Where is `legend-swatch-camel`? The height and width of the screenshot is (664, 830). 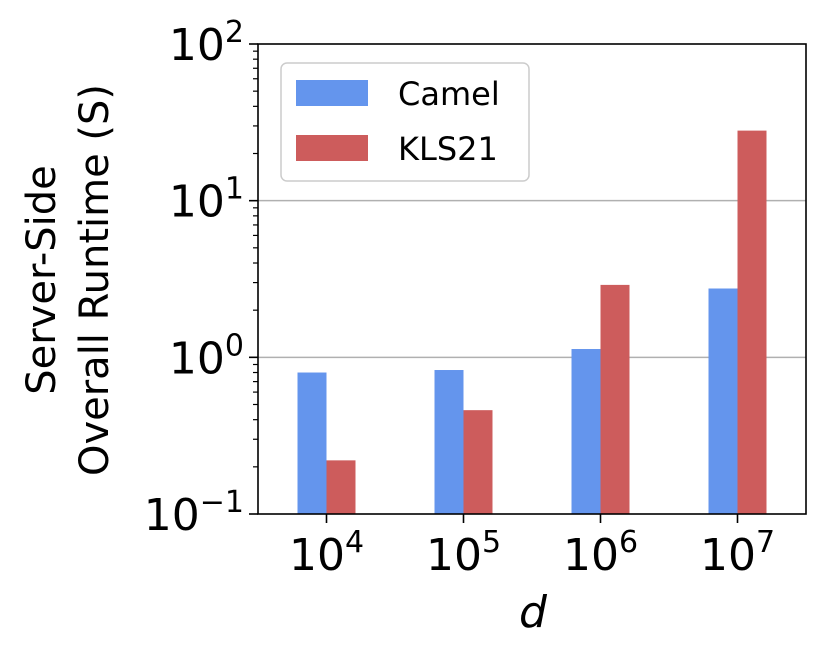 legend-swatch-camel is located at coordinates (332, 93).